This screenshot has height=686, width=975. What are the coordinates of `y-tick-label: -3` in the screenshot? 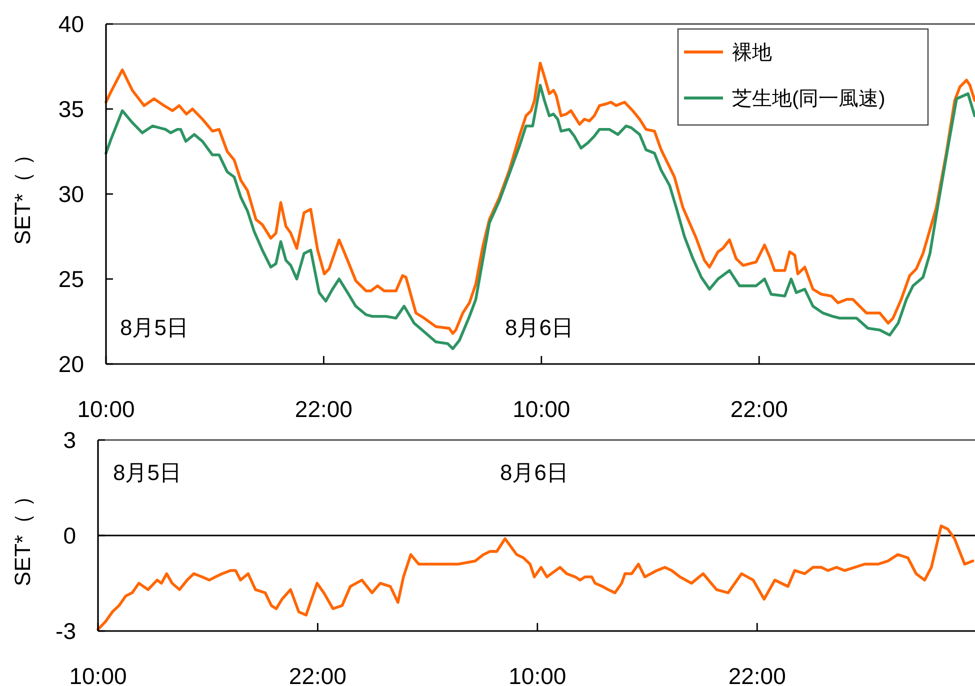 It's located at (66, 631).